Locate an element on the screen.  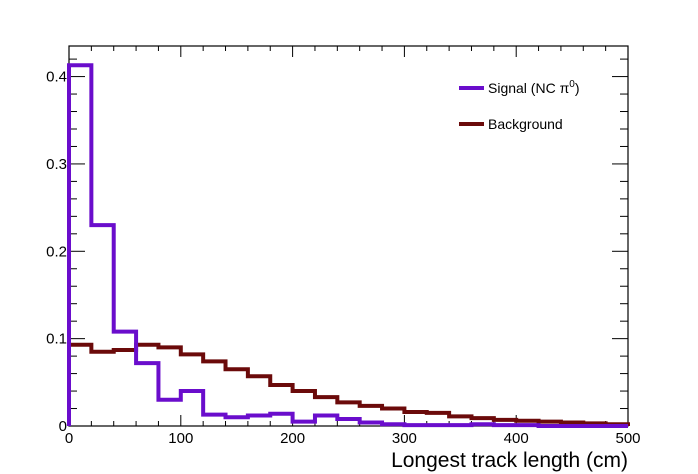
y-tick-label: 0.4 is located at coordinates (56, 77).